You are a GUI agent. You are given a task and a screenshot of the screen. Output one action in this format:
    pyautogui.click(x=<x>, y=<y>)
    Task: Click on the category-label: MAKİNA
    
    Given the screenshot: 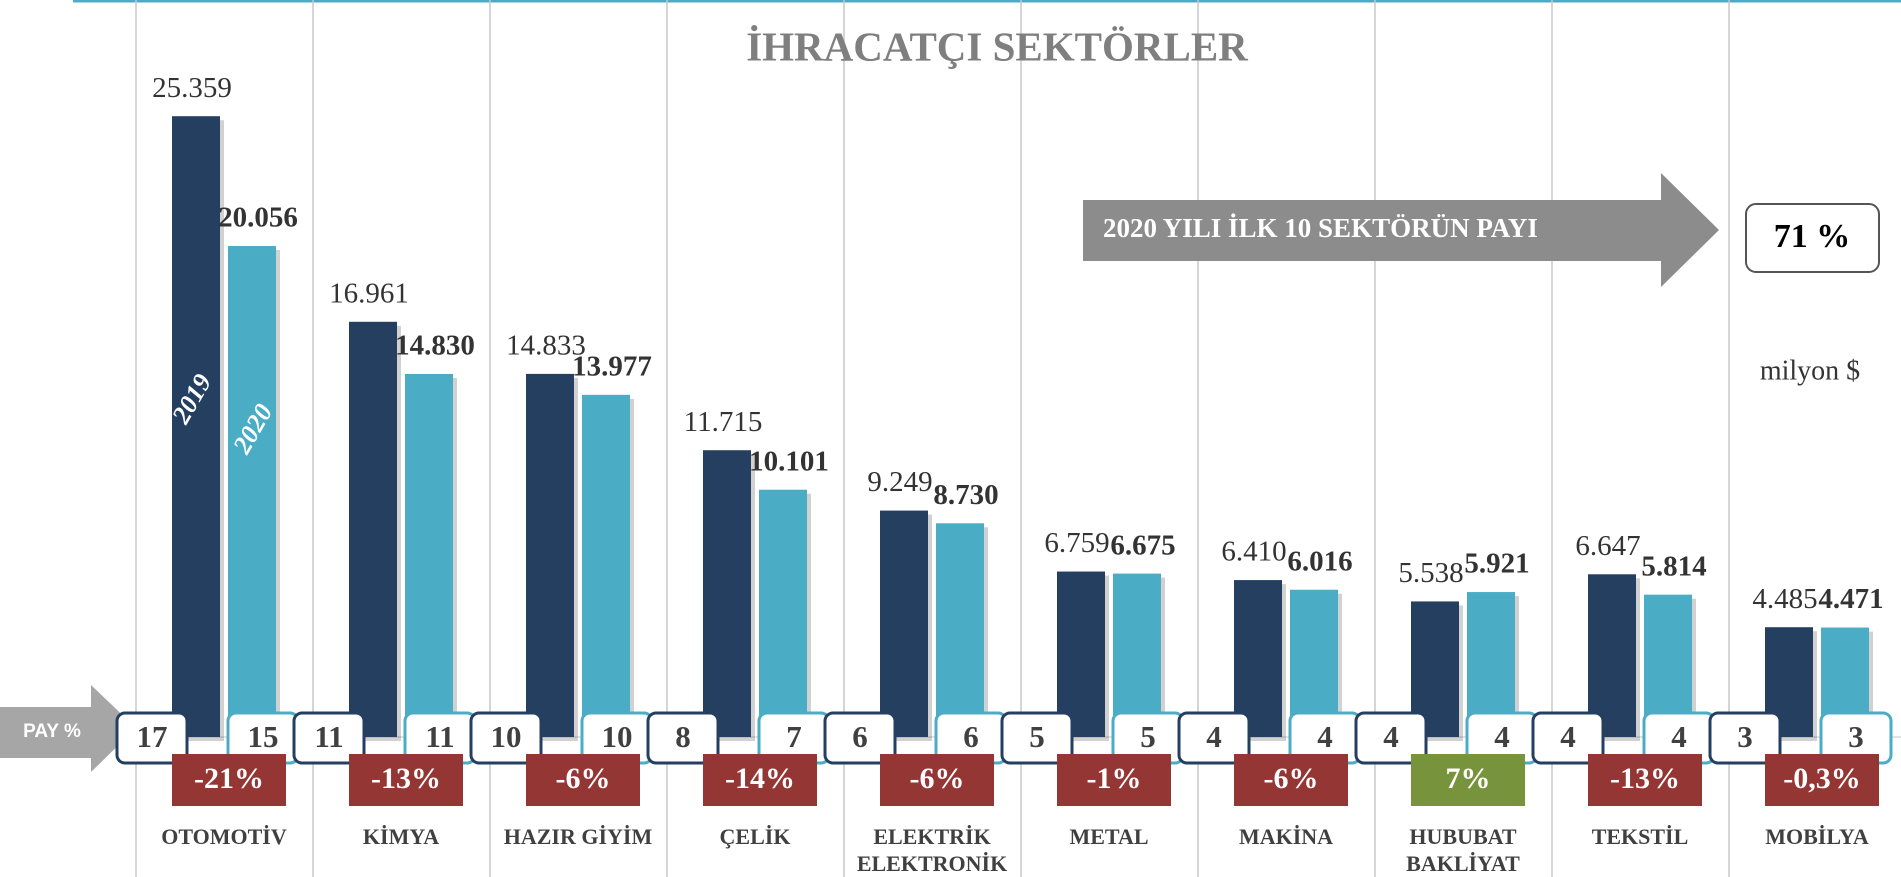 What is the action you would take?
    pyautogui.click(x=1286, y=836)
    